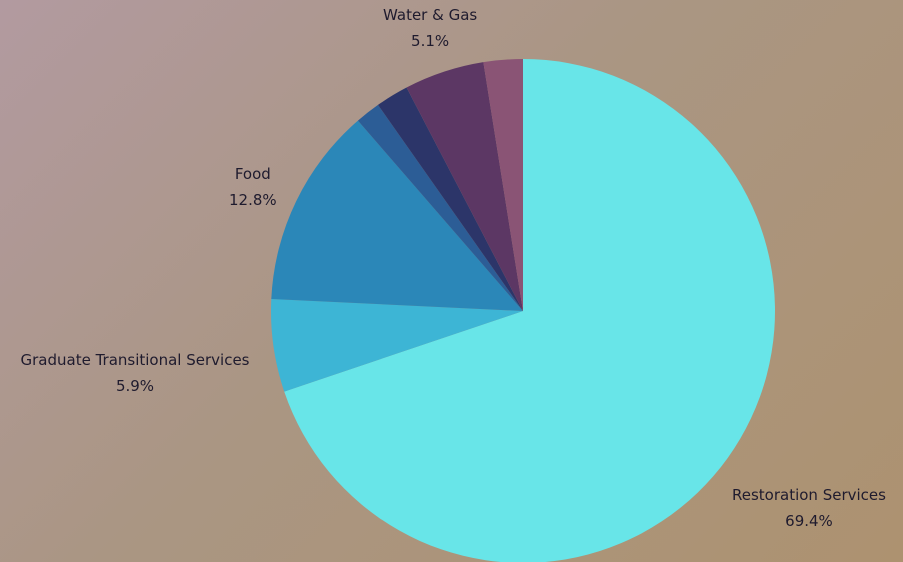 This screenshot has width=903, height=562. I want to click on slice-label: Water & Gas 5.1%, so click(430, 28).